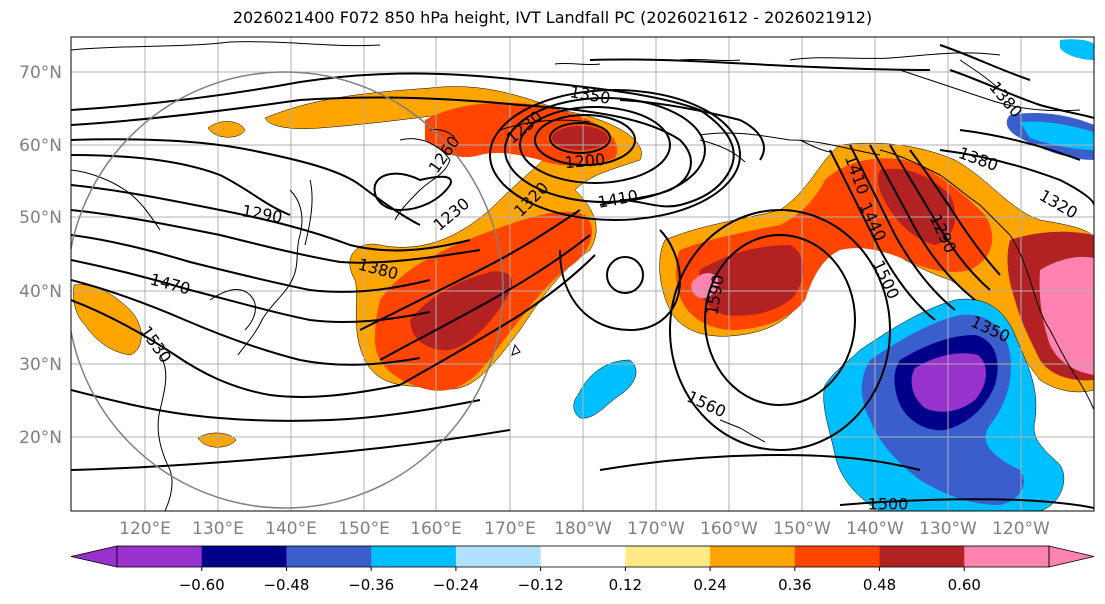  I want to click on colorbar-tick-label: 0.48, so click(879, 585).